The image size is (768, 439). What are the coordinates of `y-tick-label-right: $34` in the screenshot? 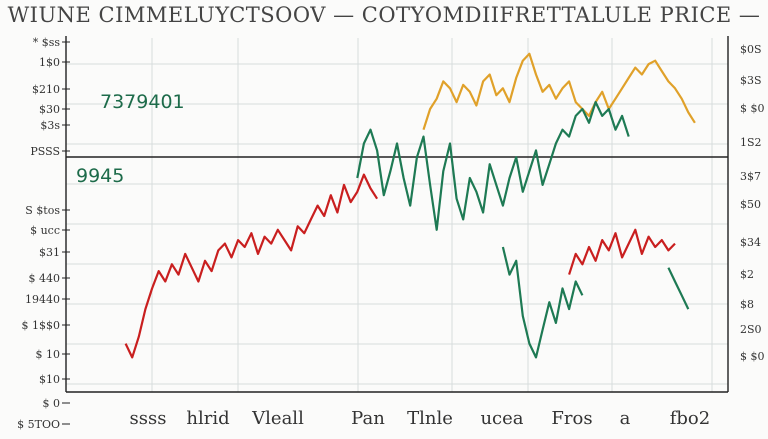 It's located at (750, 242).